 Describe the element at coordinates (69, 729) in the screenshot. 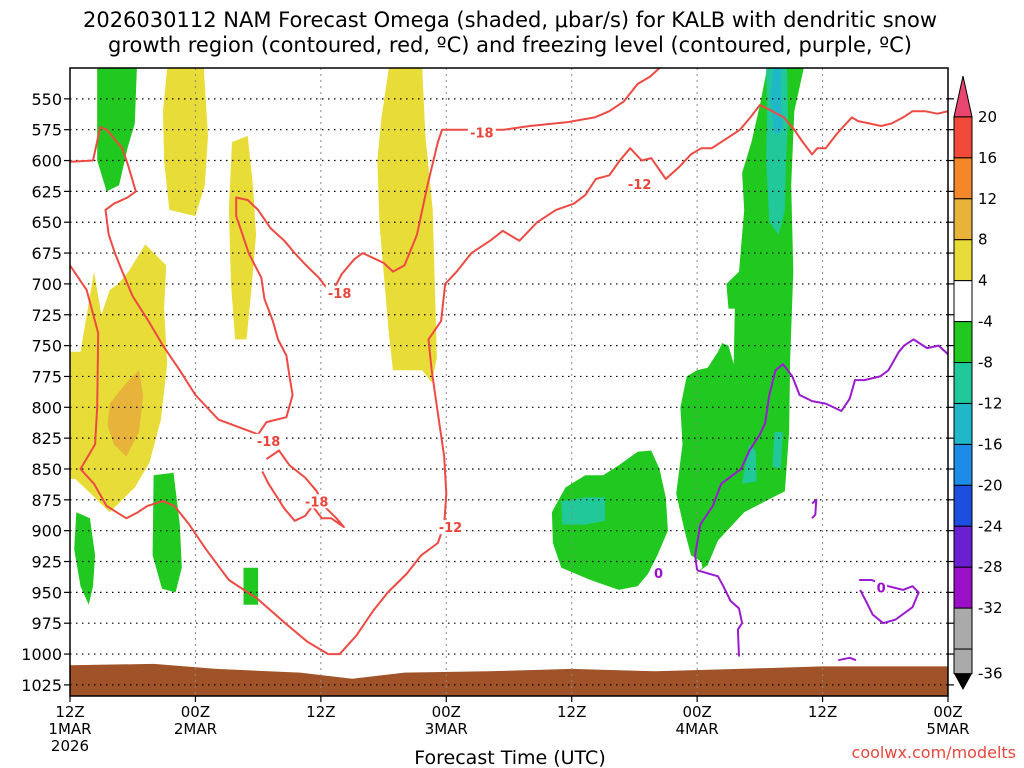

I see `x-tick-label: 1MAR` at that location.